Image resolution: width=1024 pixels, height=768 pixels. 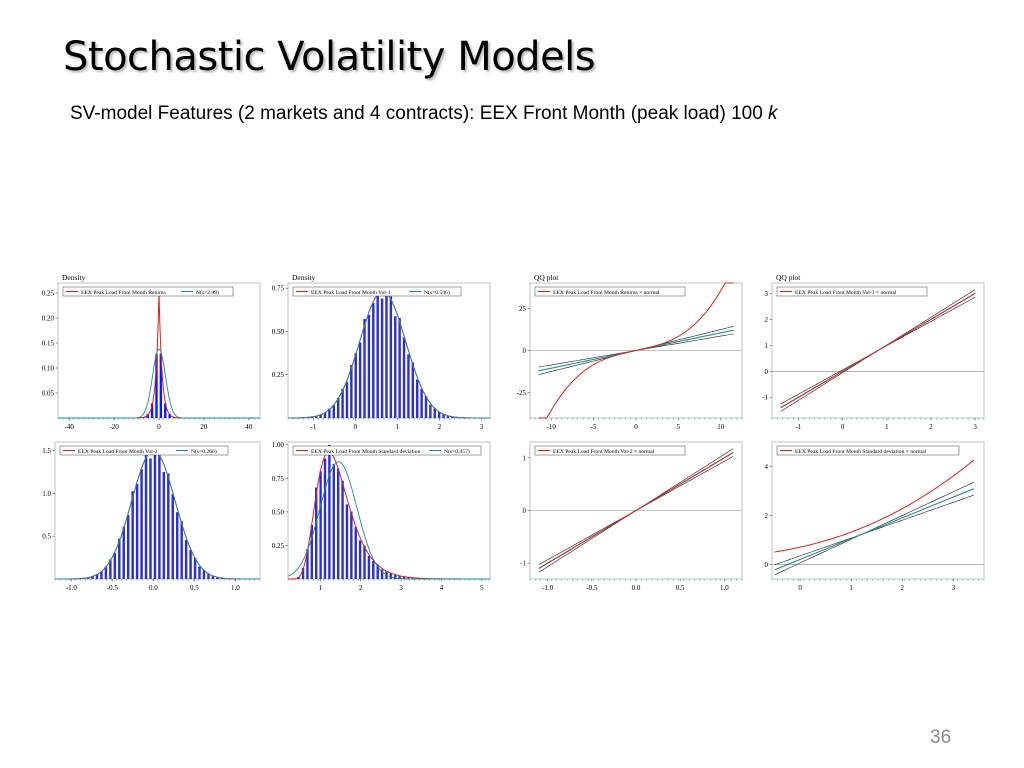 I want to click on x-tick-label: 20, so click(x=204, y=427).